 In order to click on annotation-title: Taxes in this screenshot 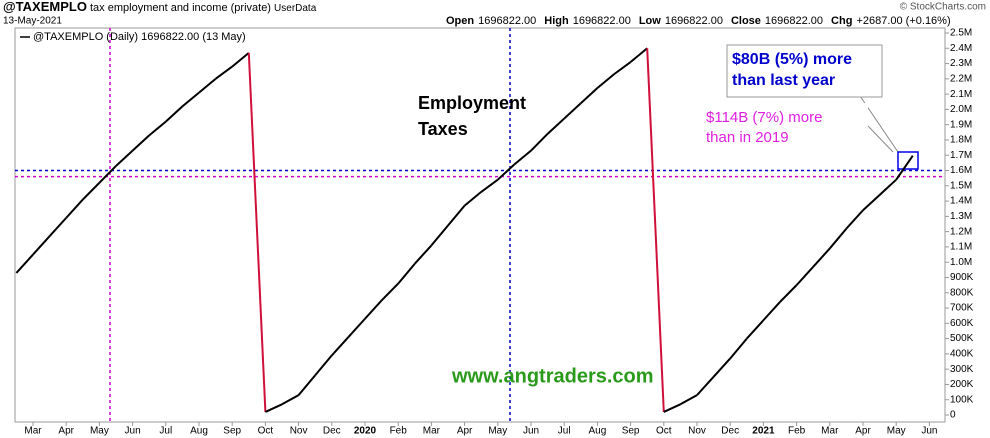, I will do `click(443, 129)`.